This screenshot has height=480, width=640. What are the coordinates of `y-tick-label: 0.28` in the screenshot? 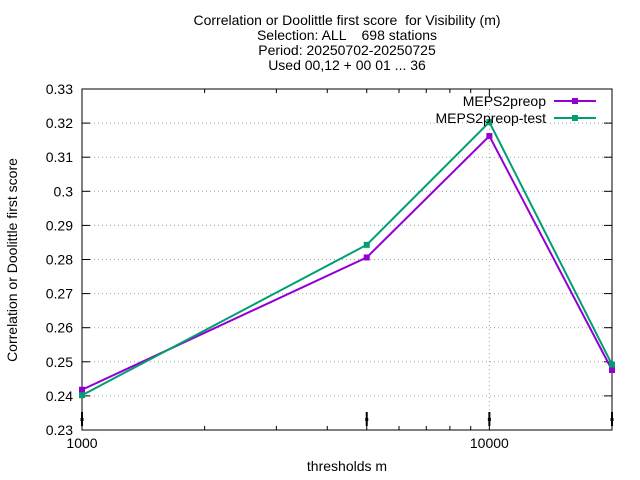 It's located at (59, 260).